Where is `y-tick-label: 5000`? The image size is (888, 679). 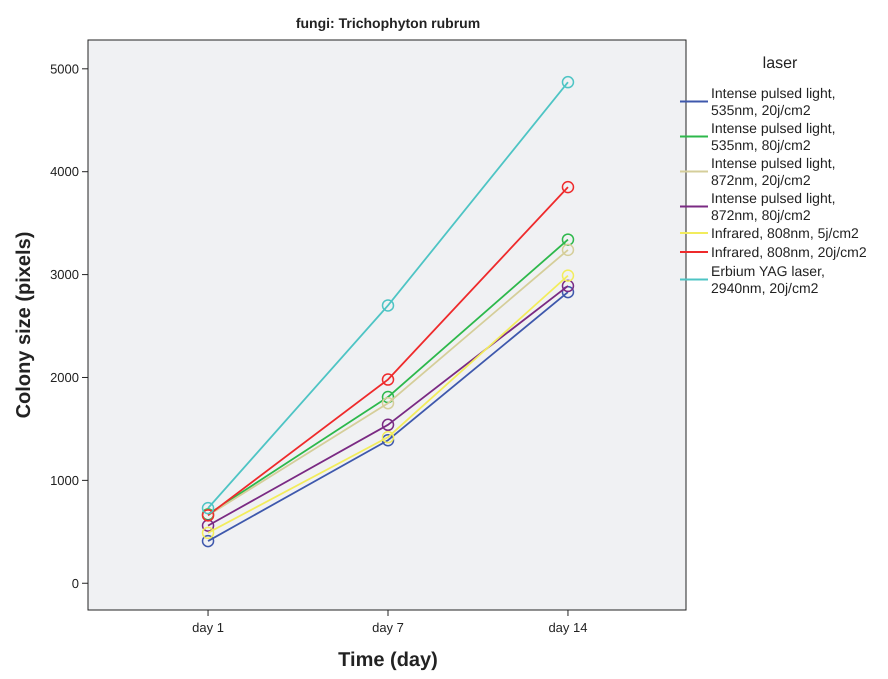
y-tick-label: 5000 is located at coordinates (64, 68).